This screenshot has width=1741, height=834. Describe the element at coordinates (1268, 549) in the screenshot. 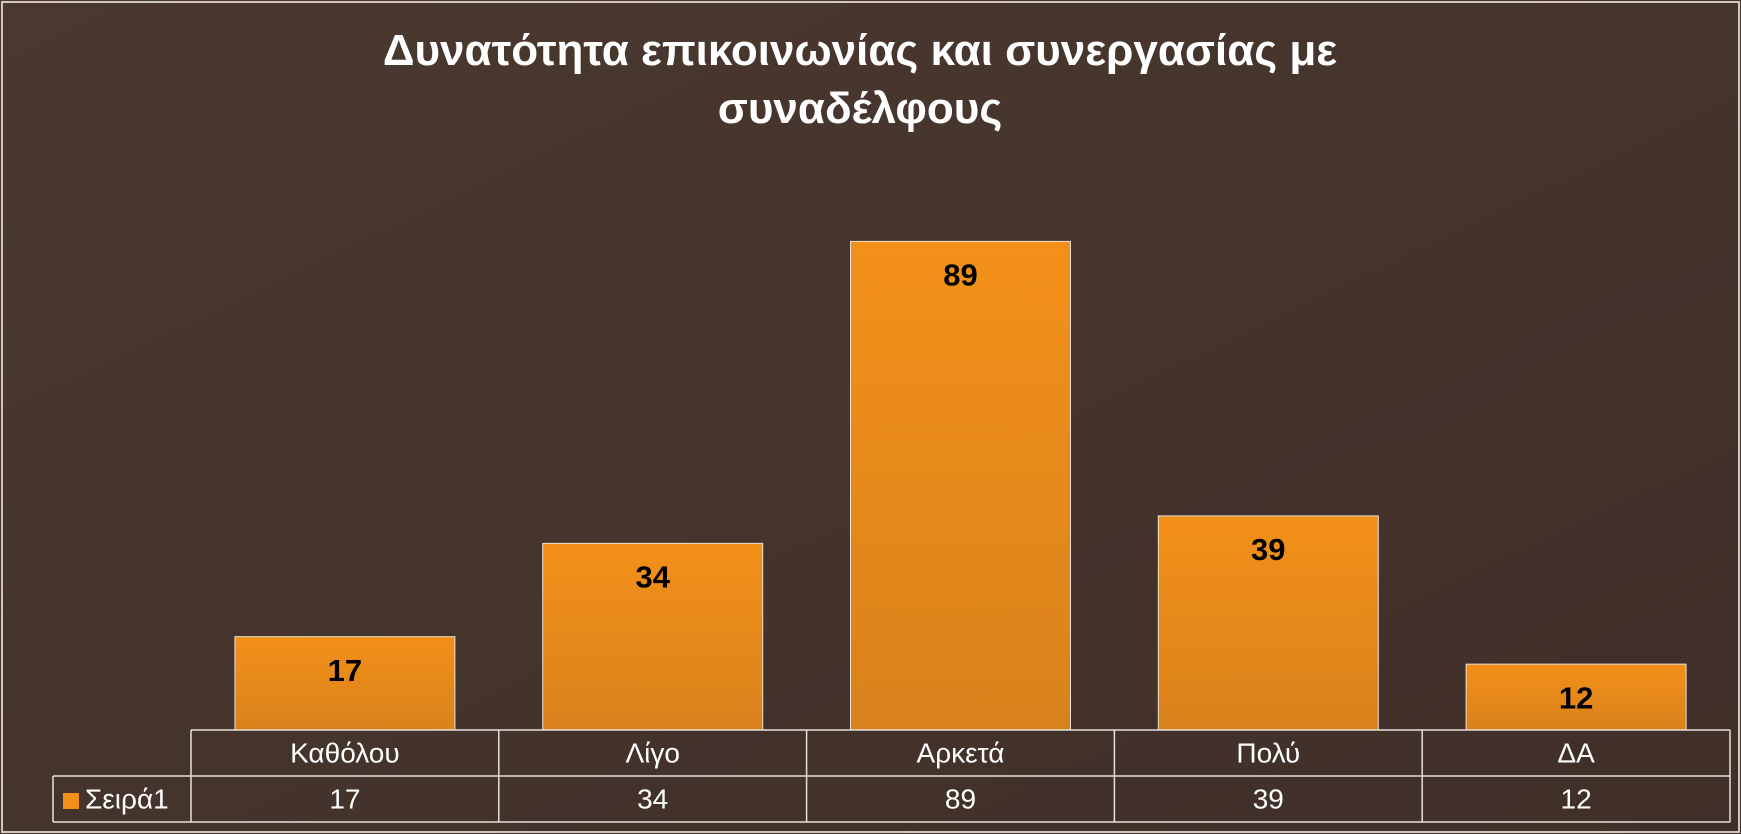

I see `data-label: 39` at that location.